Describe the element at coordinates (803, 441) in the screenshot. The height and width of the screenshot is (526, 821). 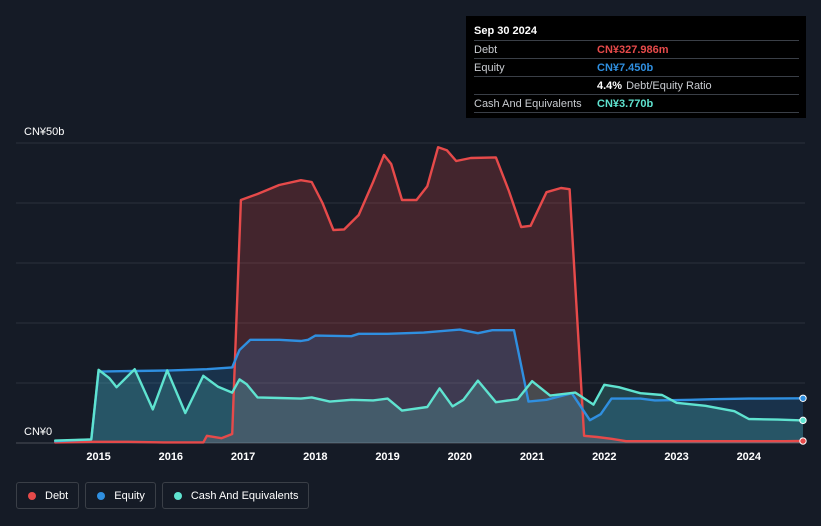
I see `end-marker-debt` at that location.